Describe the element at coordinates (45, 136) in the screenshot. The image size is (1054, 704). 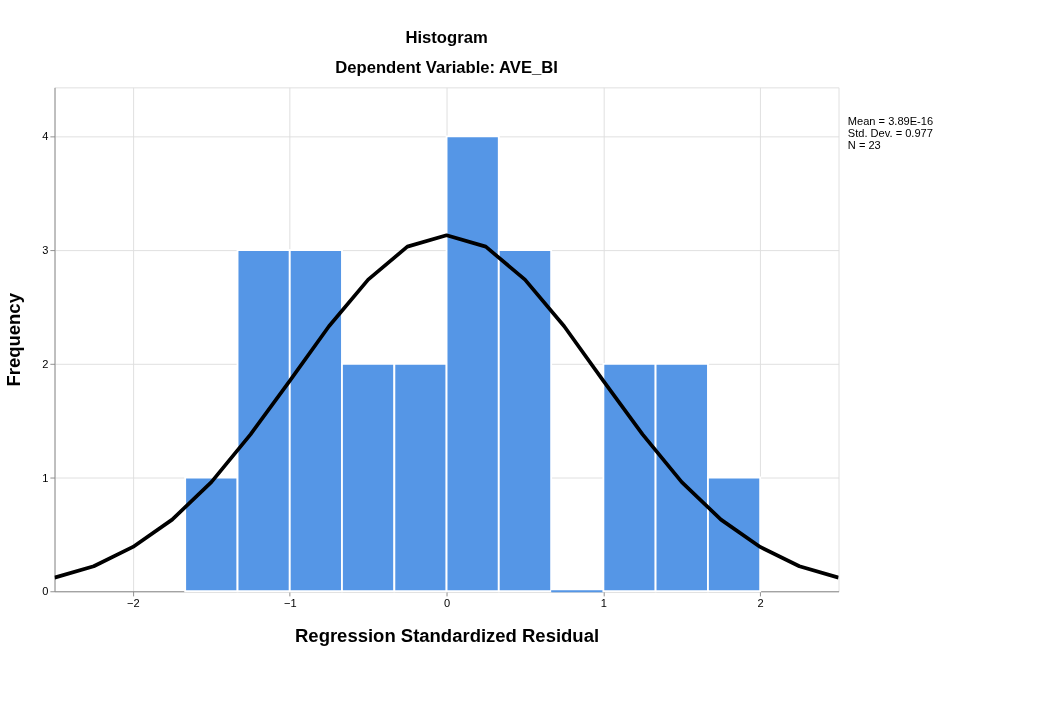
I see `y-tick-label: 4` at that location.